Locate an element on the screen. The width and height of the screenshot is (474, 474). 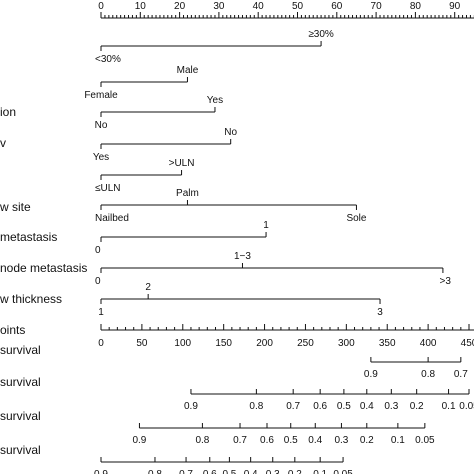
total-points-tick-label: 250 is located at coordinates (305, 343).